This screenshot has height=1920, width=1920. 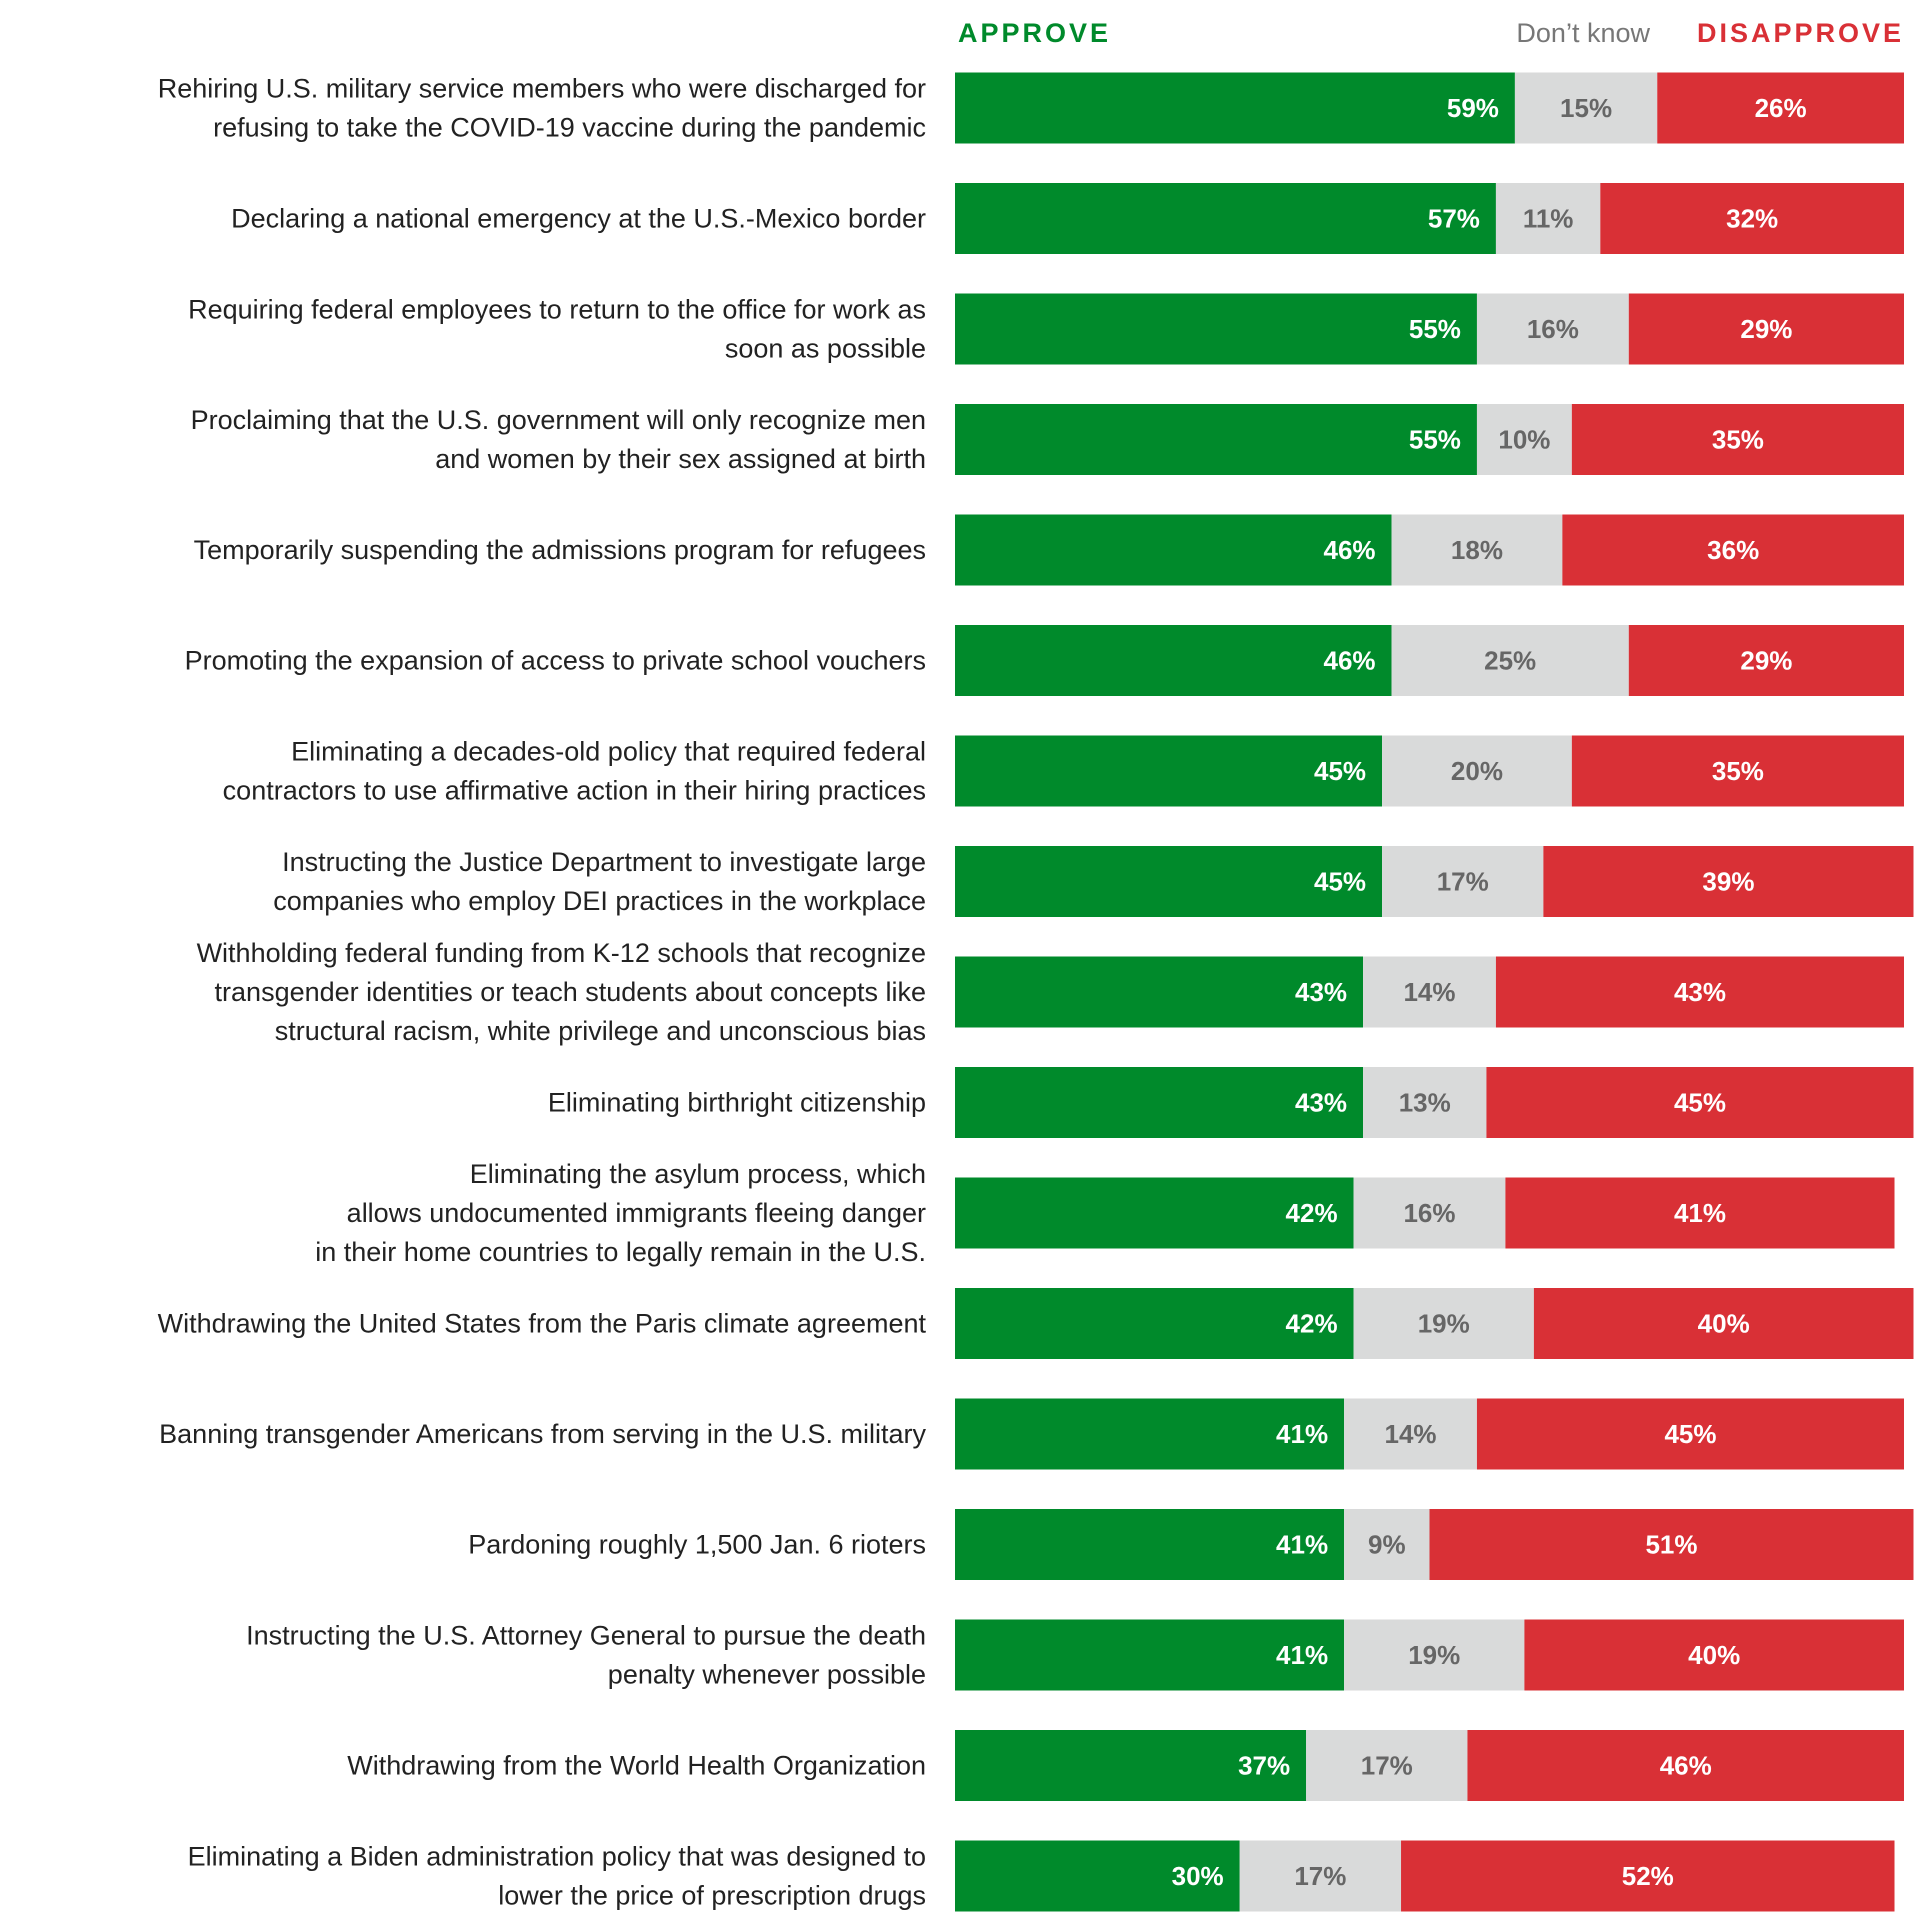 What do you see at coordinates (697, 1545) in the screenshot?
I see `category-label-line: Pardoning roughly 1,500 Jan. 6 rioters` at bounding box center [697, 1545].